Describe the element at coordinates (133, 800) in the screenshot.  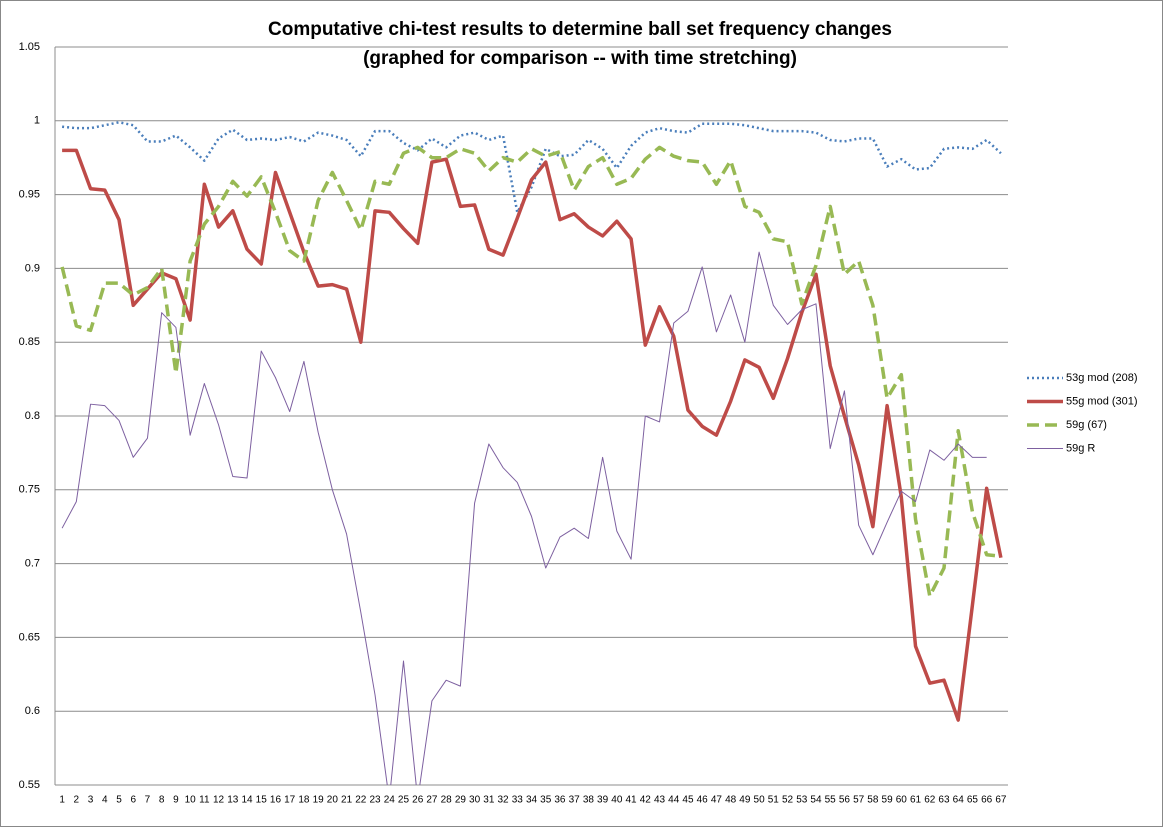
I see `x-tick-label: 6` at that location.